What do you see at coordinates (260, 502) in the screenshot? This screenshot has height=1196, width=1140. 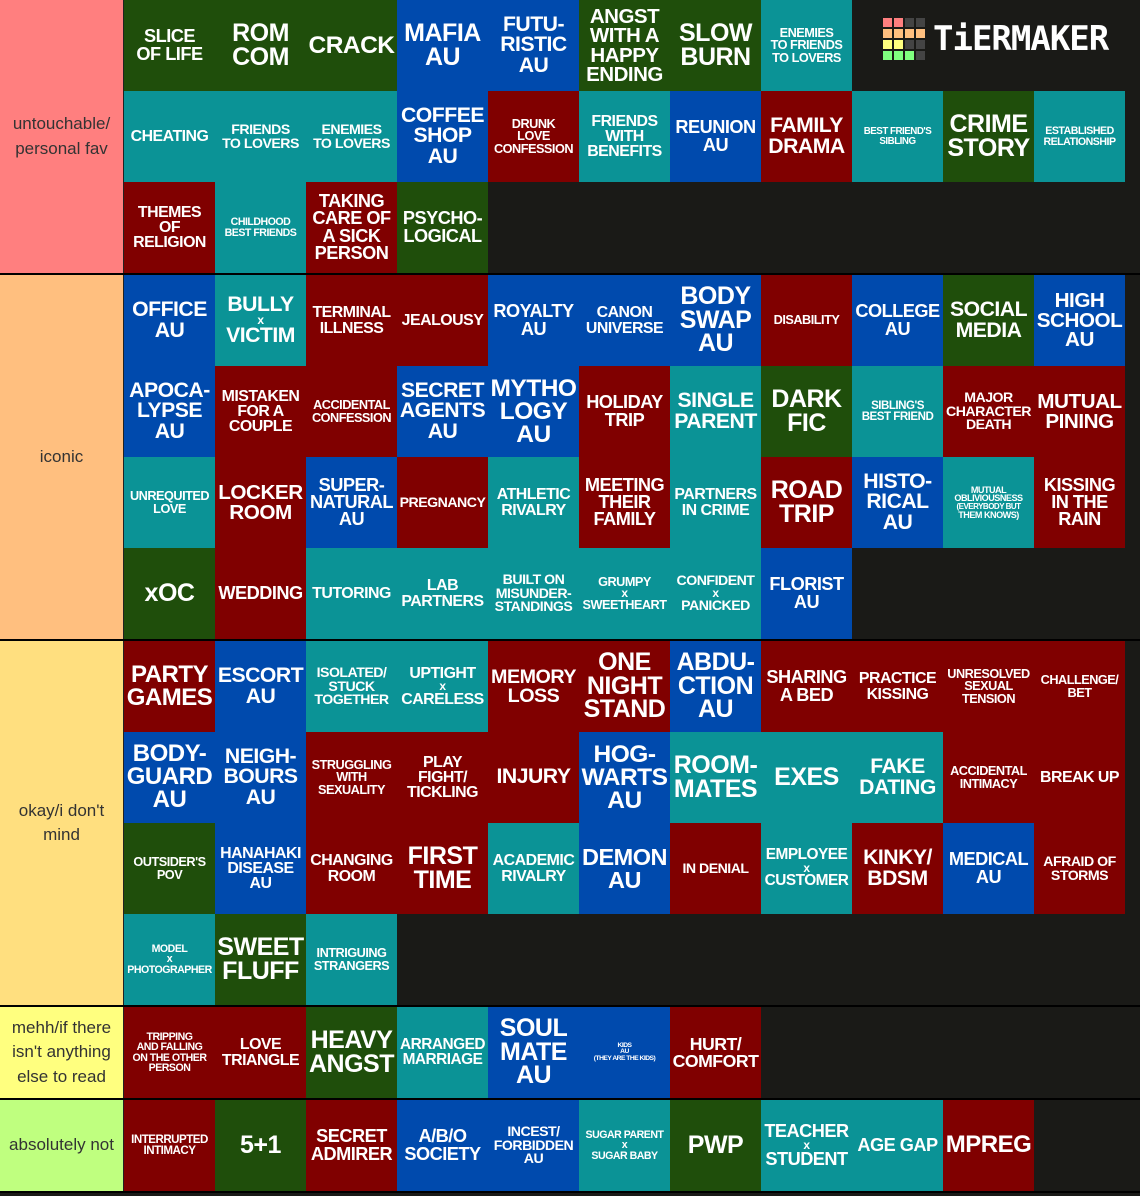 I see `trope-tile: LOCKER ROOM` at bounding box center [260, 502].